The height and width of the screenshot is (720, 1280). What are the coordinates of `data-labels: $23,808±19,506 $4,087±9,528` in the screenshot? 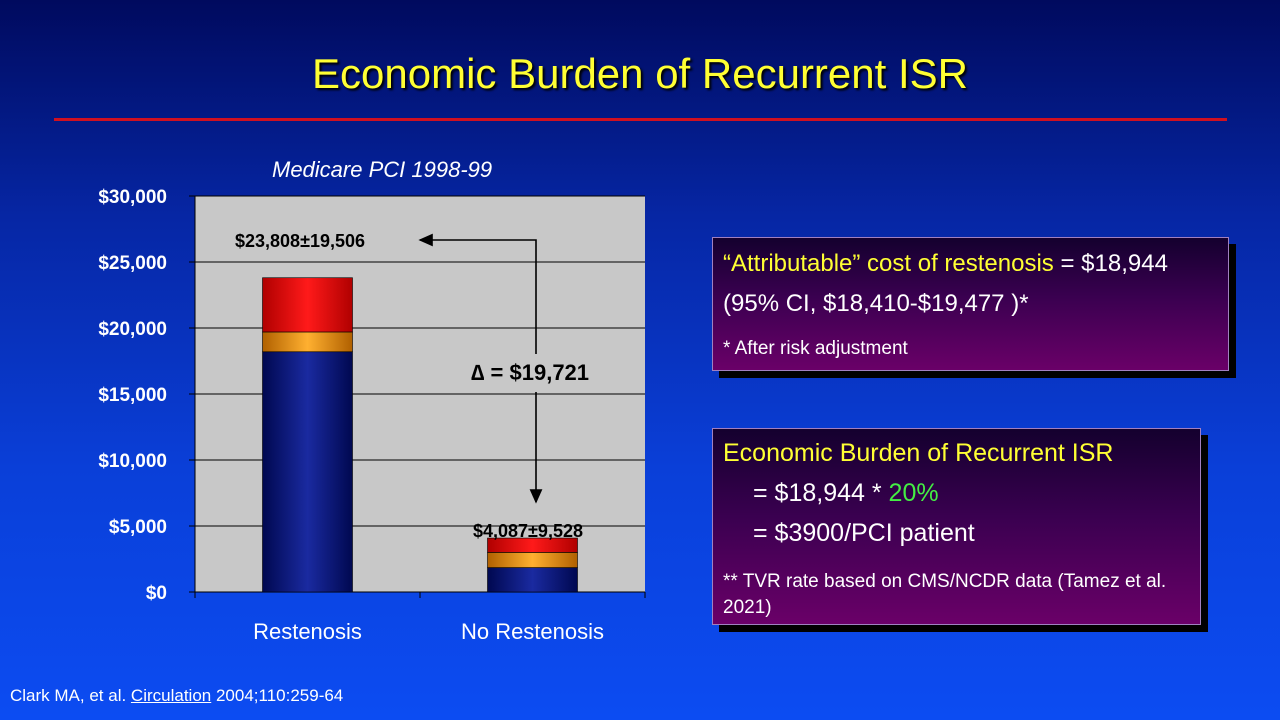 It's located at (409, 386).